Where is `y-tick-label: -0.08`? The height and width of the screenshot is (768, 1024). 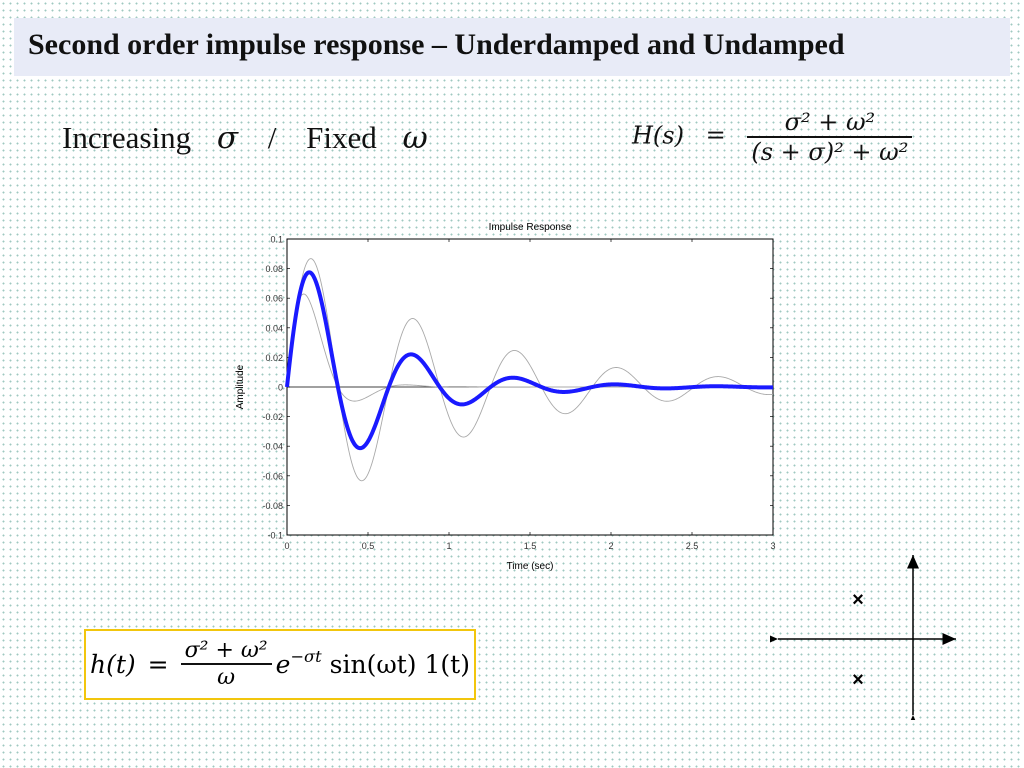 y-tick-label: -0.08 is located at coordinates (272, 506).